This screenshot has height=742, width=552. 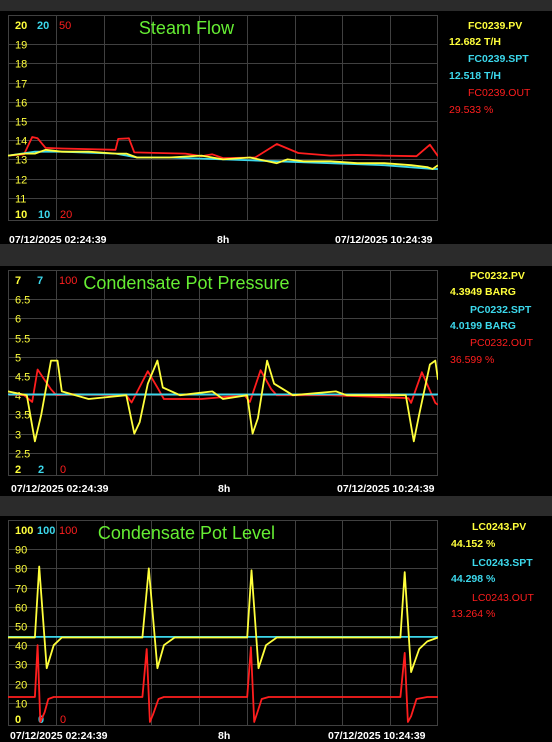 What do you see at coordinates (475, 76) in the screenshot?
I see `legend-spt-value: 12.518 T/H` at bounding box center [475, 76].